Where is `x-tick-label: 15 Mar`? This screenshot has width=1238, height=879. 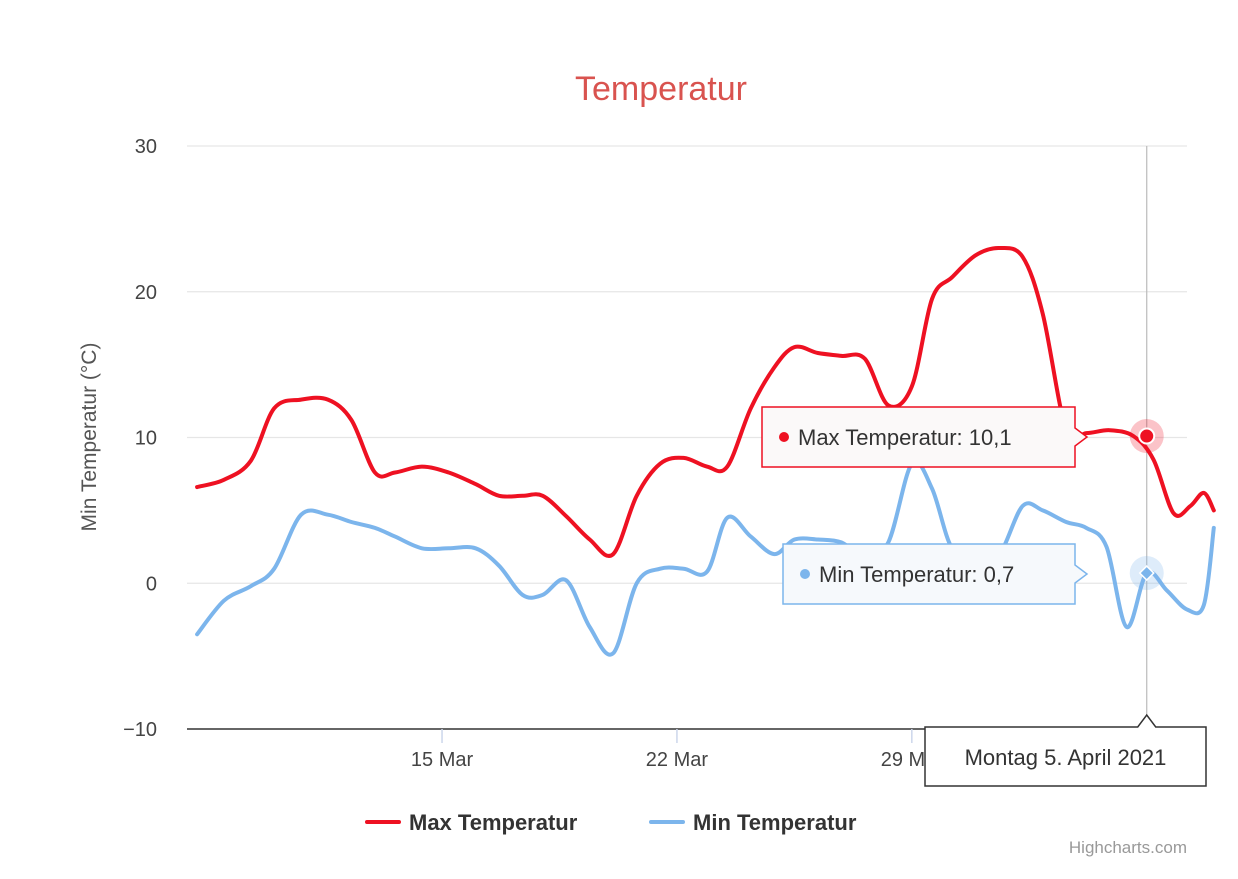
x-tick-label: 15 Mar is located at coordinates (442, 760).